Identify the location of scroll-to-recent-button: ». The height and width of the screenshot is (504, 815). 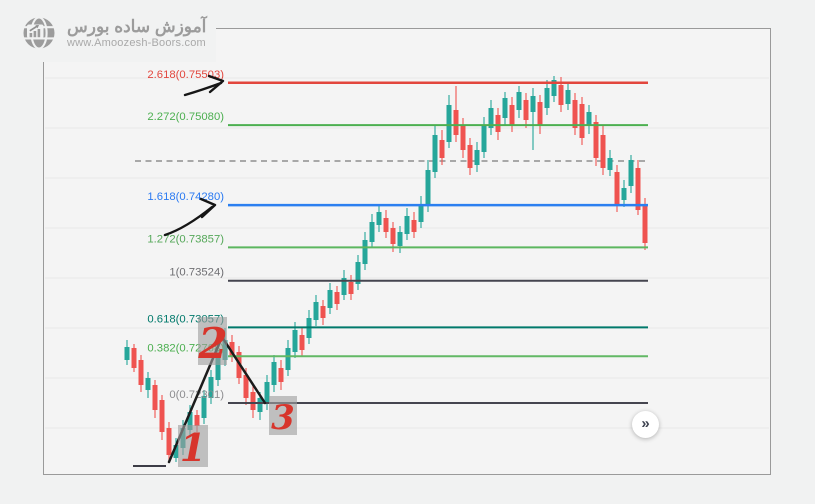
(645, 424).